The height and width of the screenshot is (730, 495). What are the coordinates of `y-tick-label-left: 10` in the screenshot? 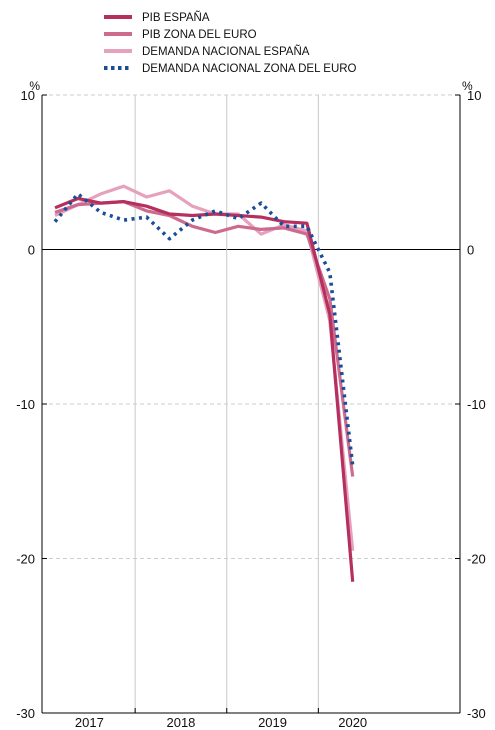 It's located at (28, 95).